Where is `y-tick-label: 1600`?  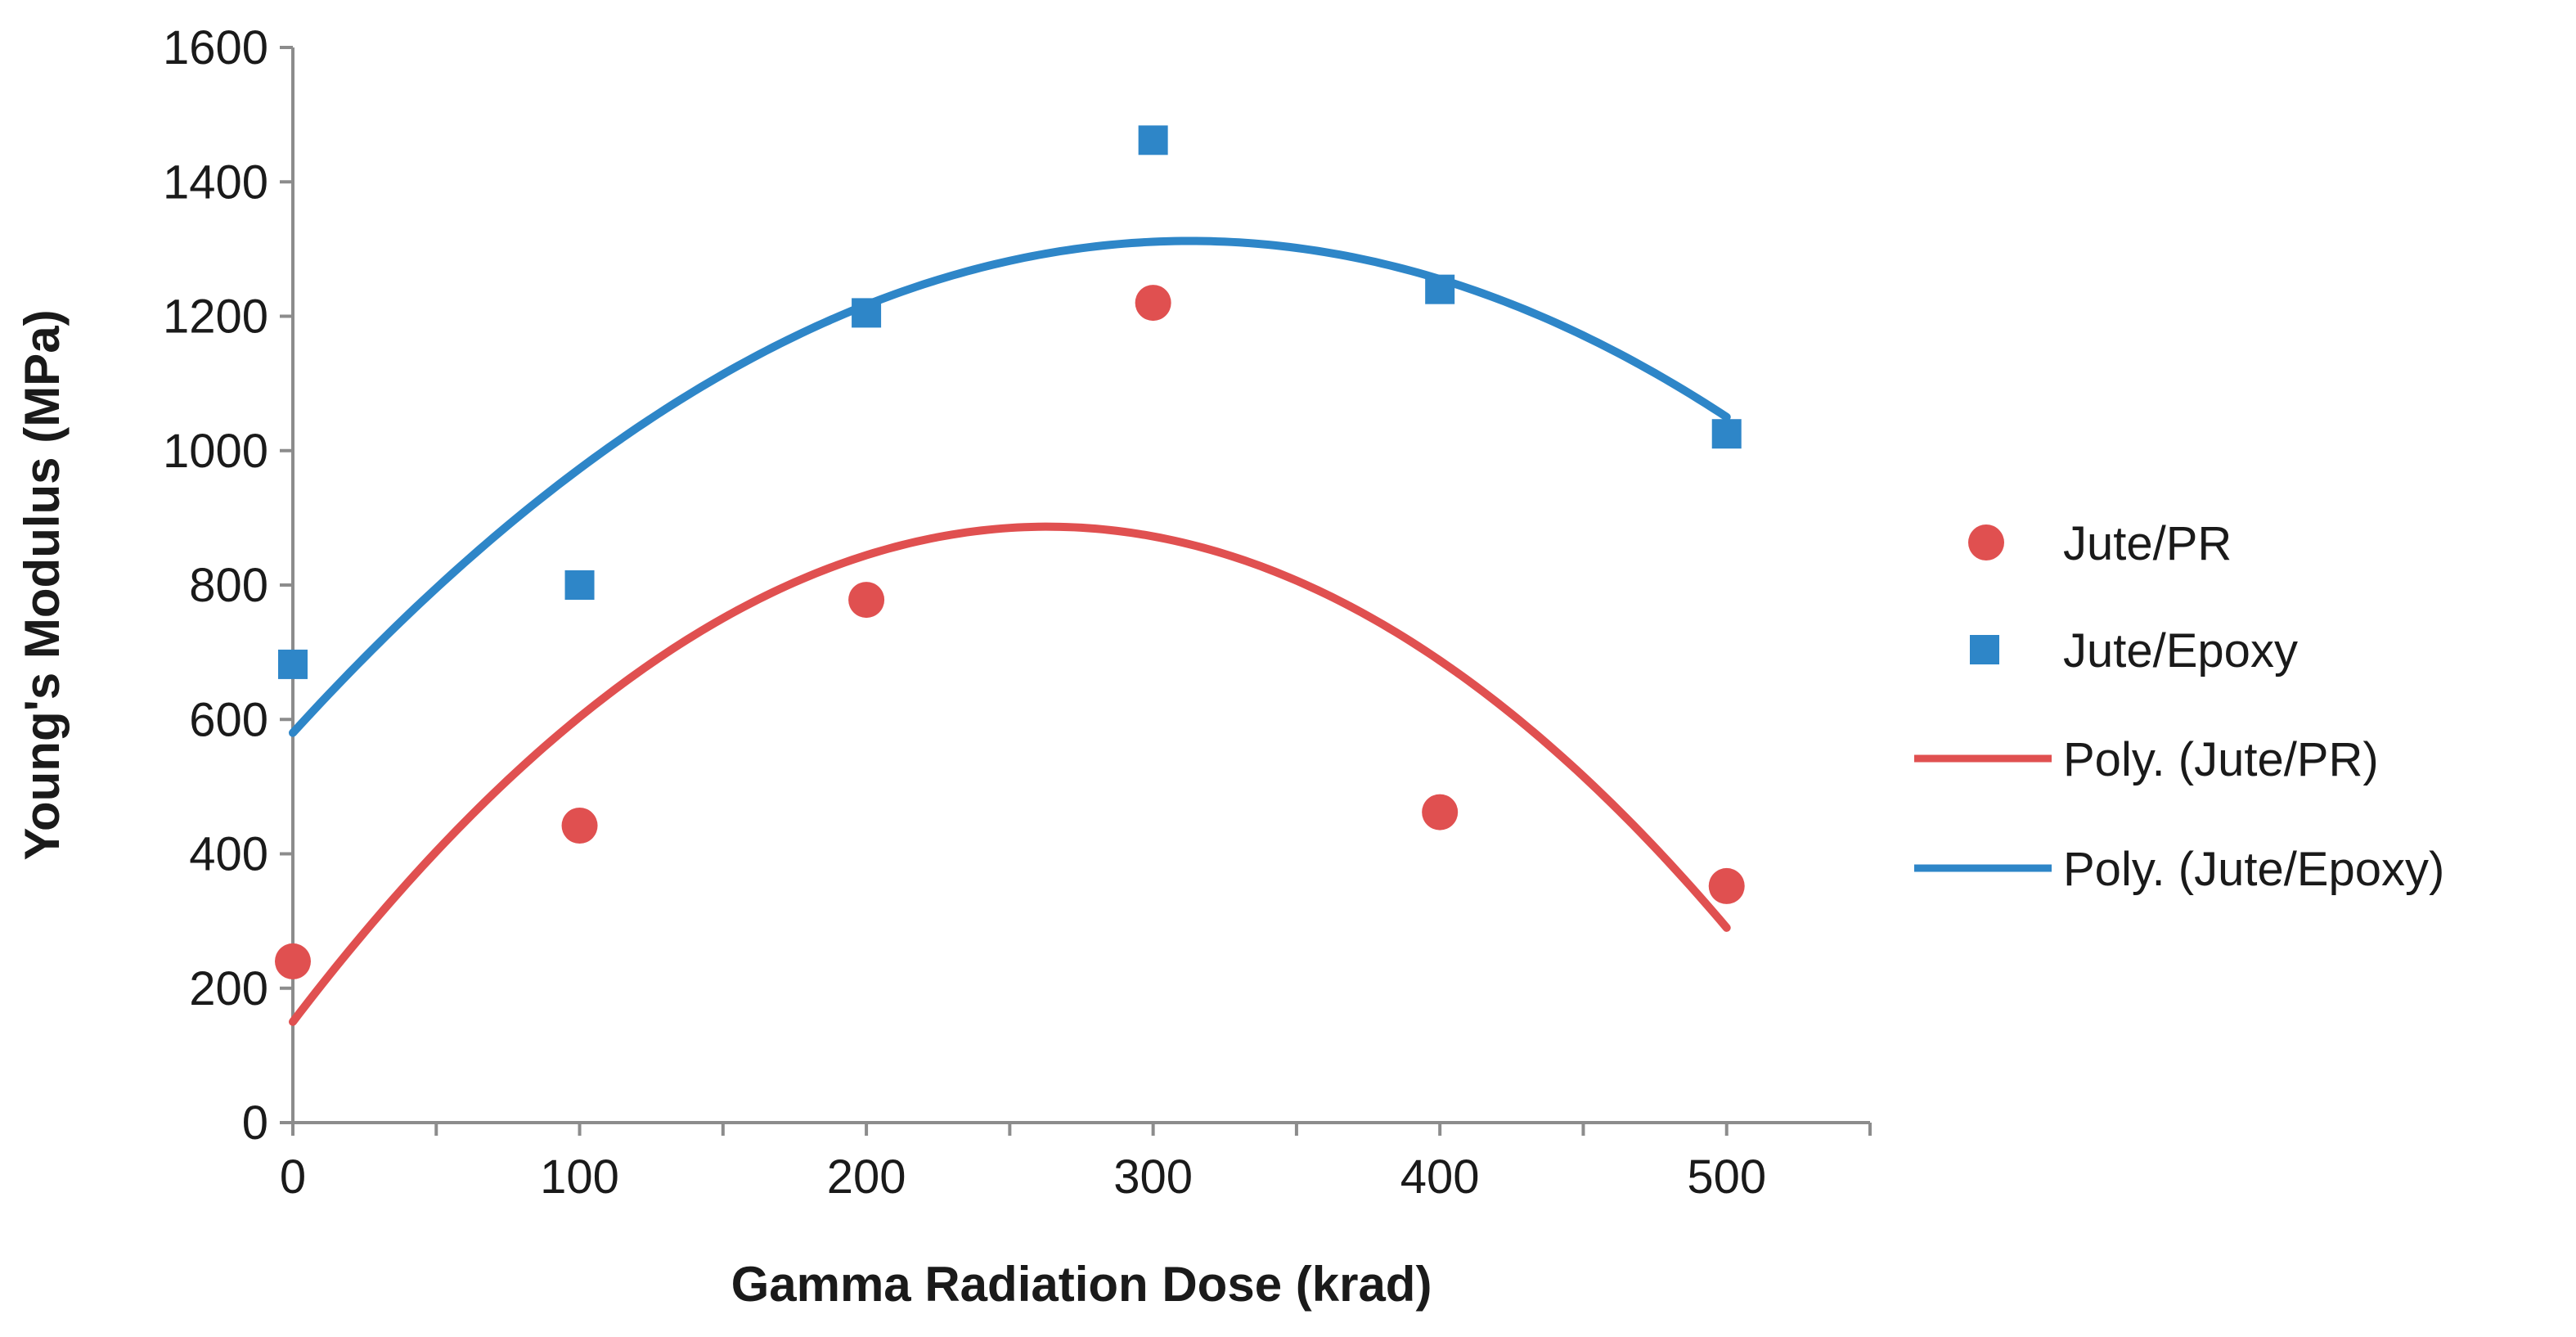 y-tick-label: 1600 is located at coordinates (215, 47).